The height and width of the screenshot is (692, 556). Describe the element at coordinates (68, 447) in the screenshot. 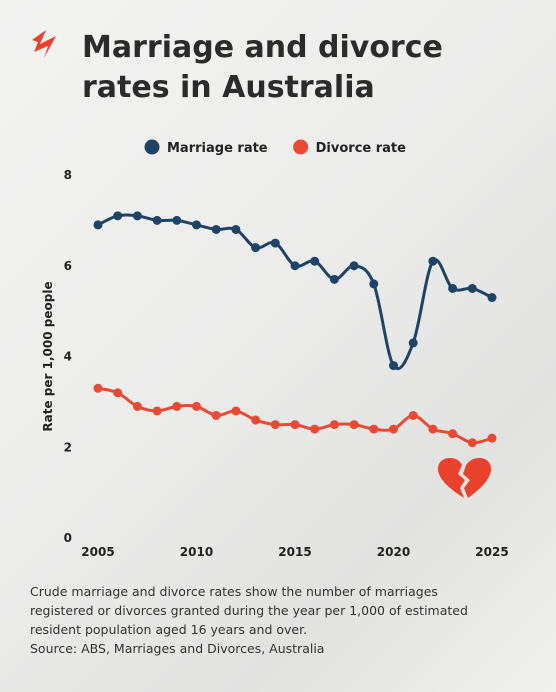

I see `y-tick-label: 2` at that location.